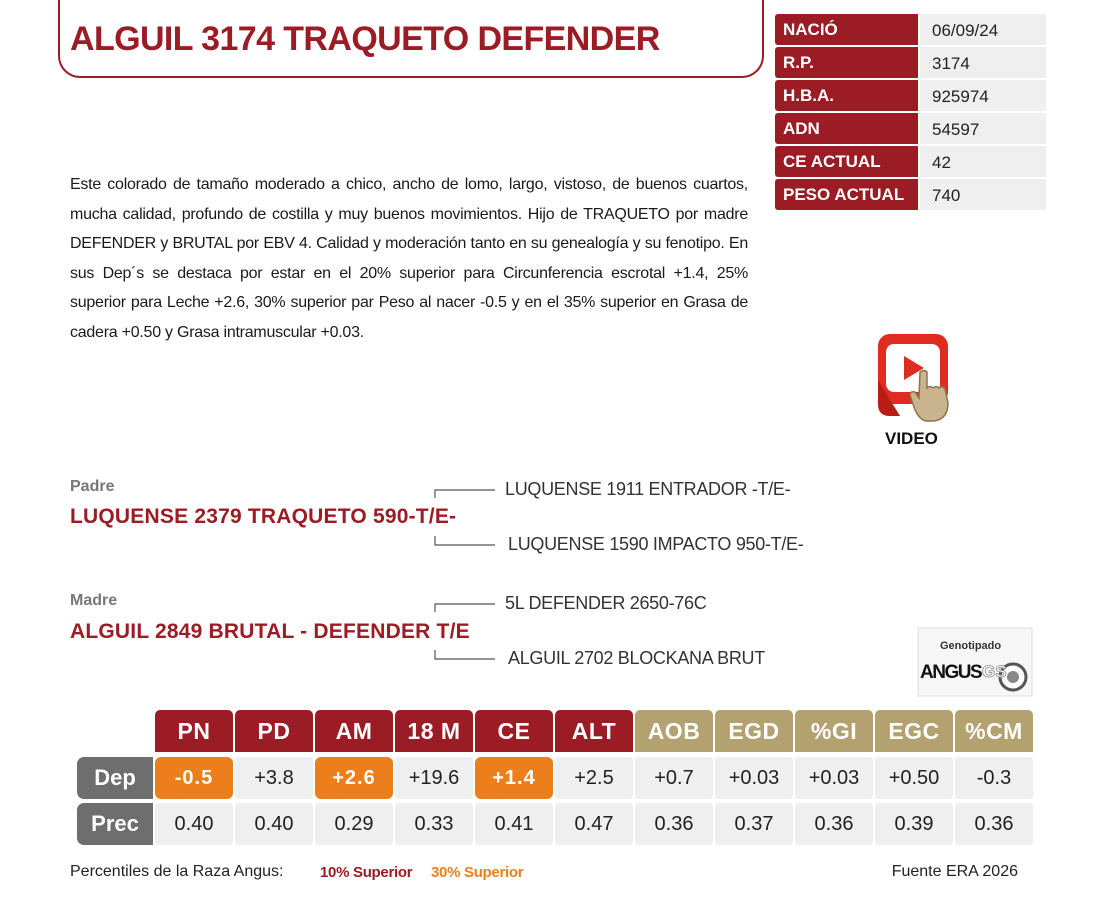 The width and height of the screenshot is (1100, 910). What do you see at coordinates (648, 489) in the screenshot?
I see `sire-sire: LUQUENSE 1911 ENTRADOR -T/E-` at bounding box center [648, 489].